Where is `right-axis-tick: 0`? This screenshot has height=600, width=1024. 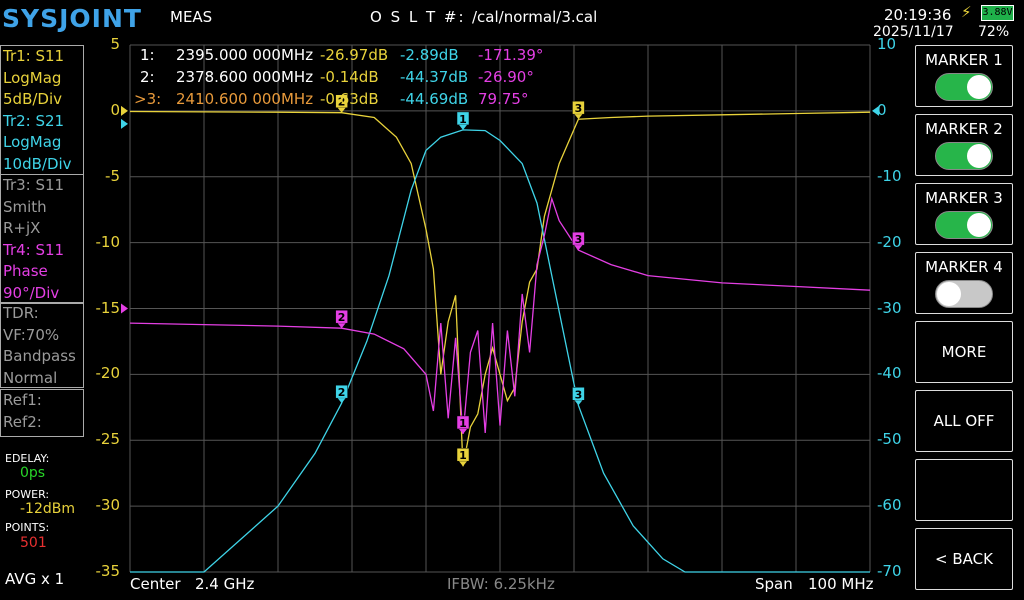 right-axis-tick: 0 is located at coordinates (882, 109).